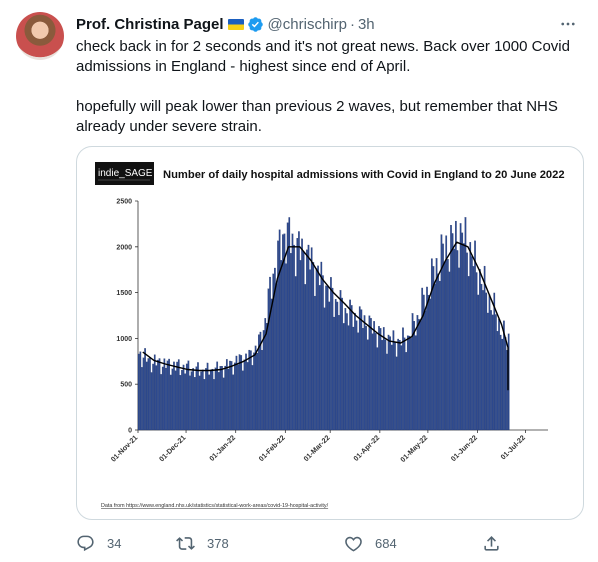 The image size is (598, 562). I want to click on retweet-button: 378, so click(202, 543).